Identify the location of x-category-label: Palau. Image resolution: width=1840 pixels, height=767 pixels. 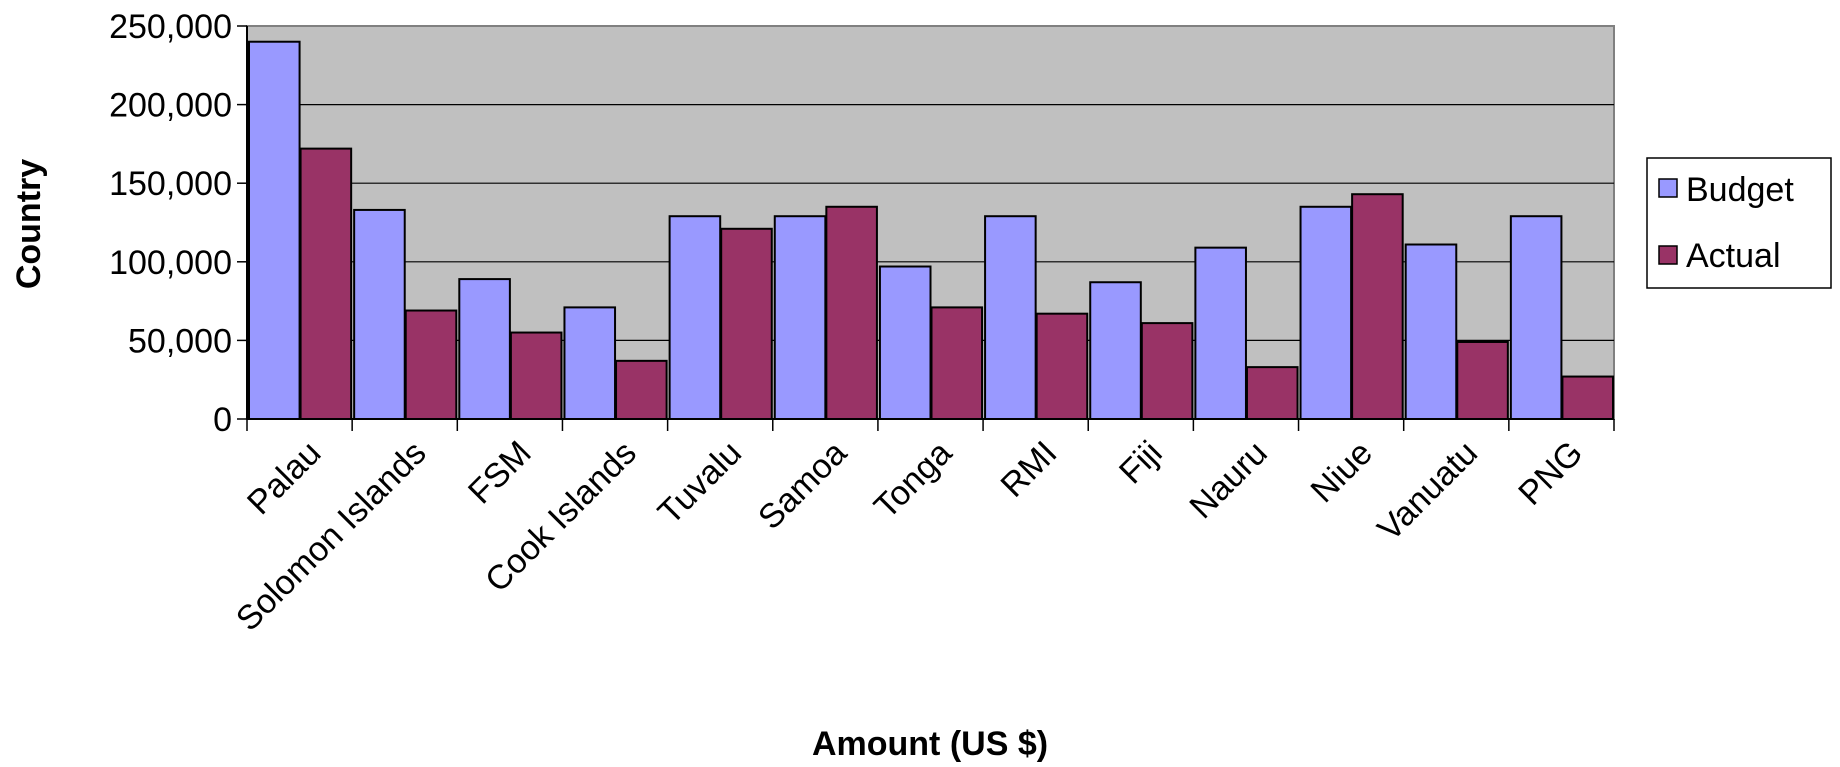
(284, 478).